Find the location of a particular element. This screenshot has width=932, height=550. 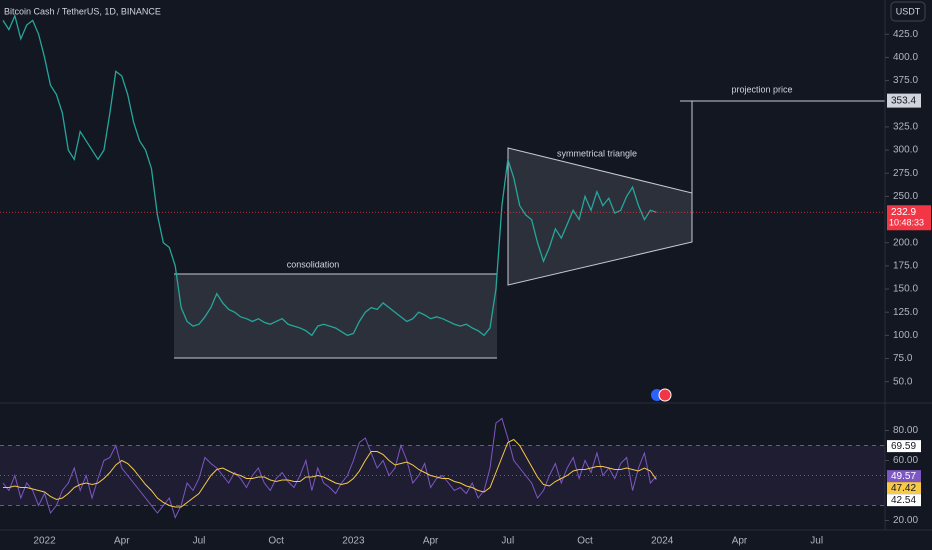

x-tick-label: 2023 is located at coordinates (353, 541).